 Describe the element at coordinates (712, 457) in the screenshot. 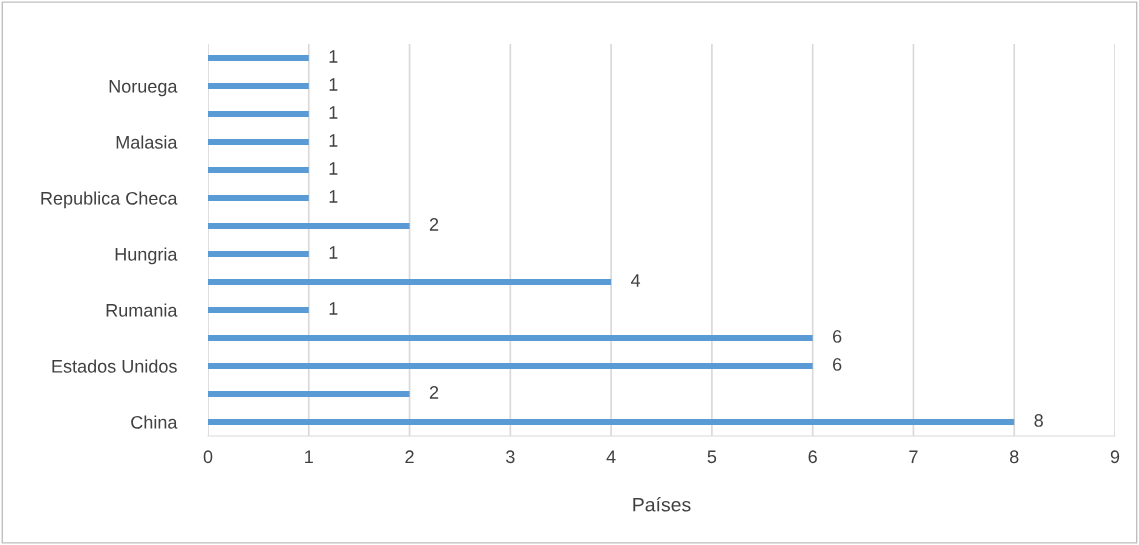

I see `x-tick-label: 5` at that location.